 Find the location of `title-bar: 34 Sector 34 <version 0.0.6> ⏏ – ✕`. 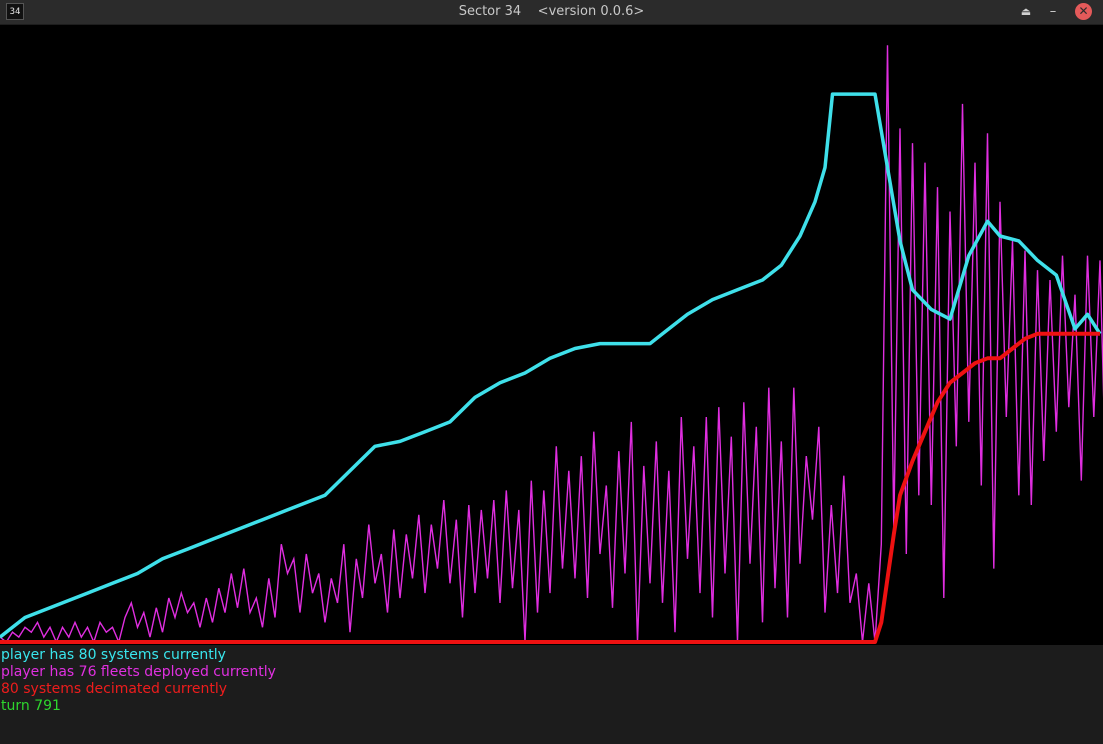

title-bar: 34 Sector 34 <version 0.0.6> ⏏ – ✕ is located at coordinates (551, 12).